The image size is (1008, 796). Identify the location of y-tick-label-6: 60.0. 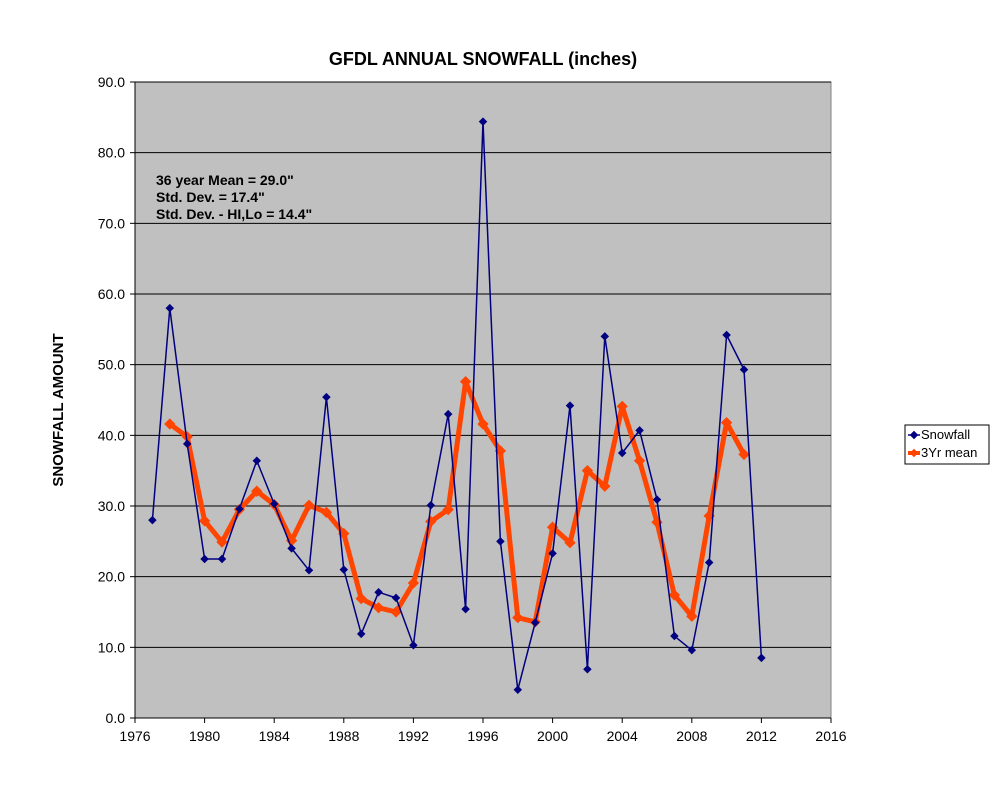
(111, 294).